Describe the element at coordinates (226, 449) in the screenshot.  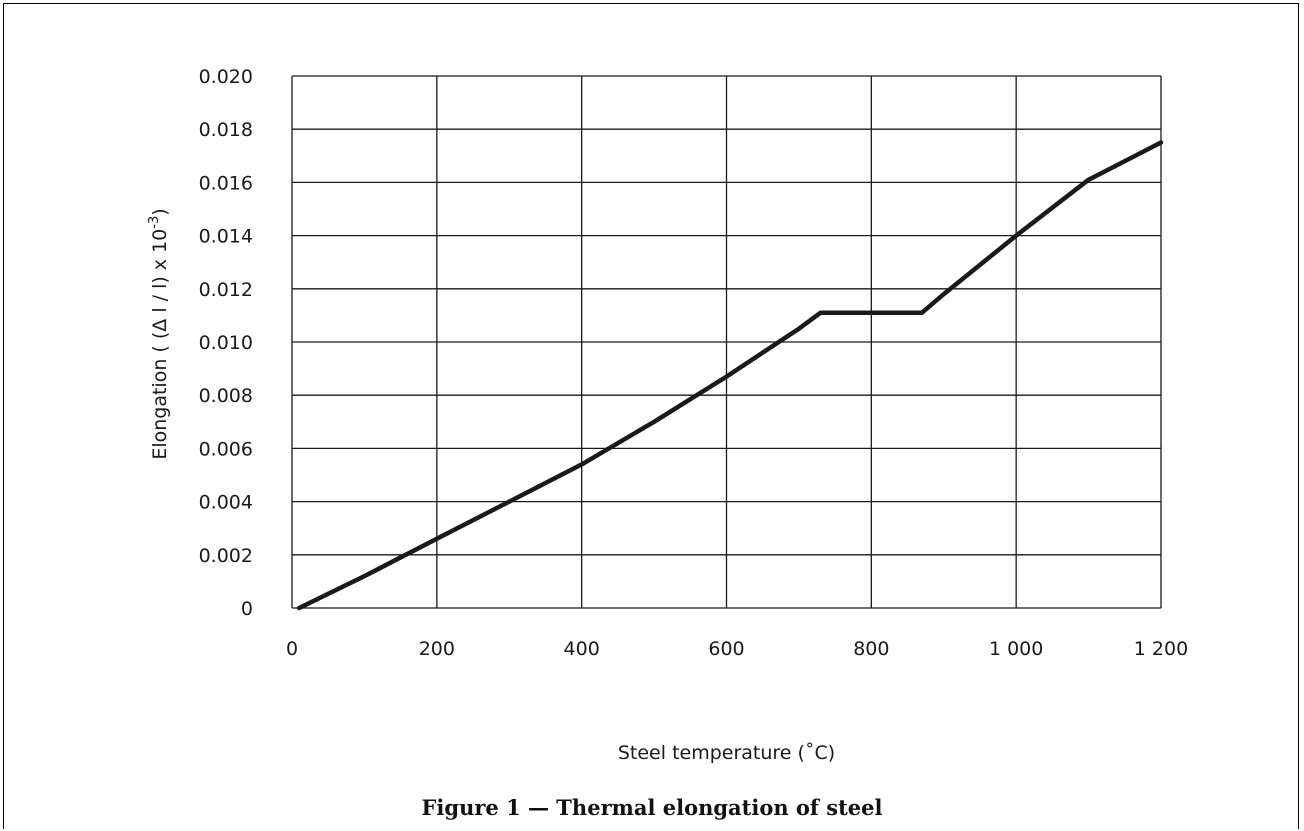
I see `y-tick-label: 0.006` at that location.